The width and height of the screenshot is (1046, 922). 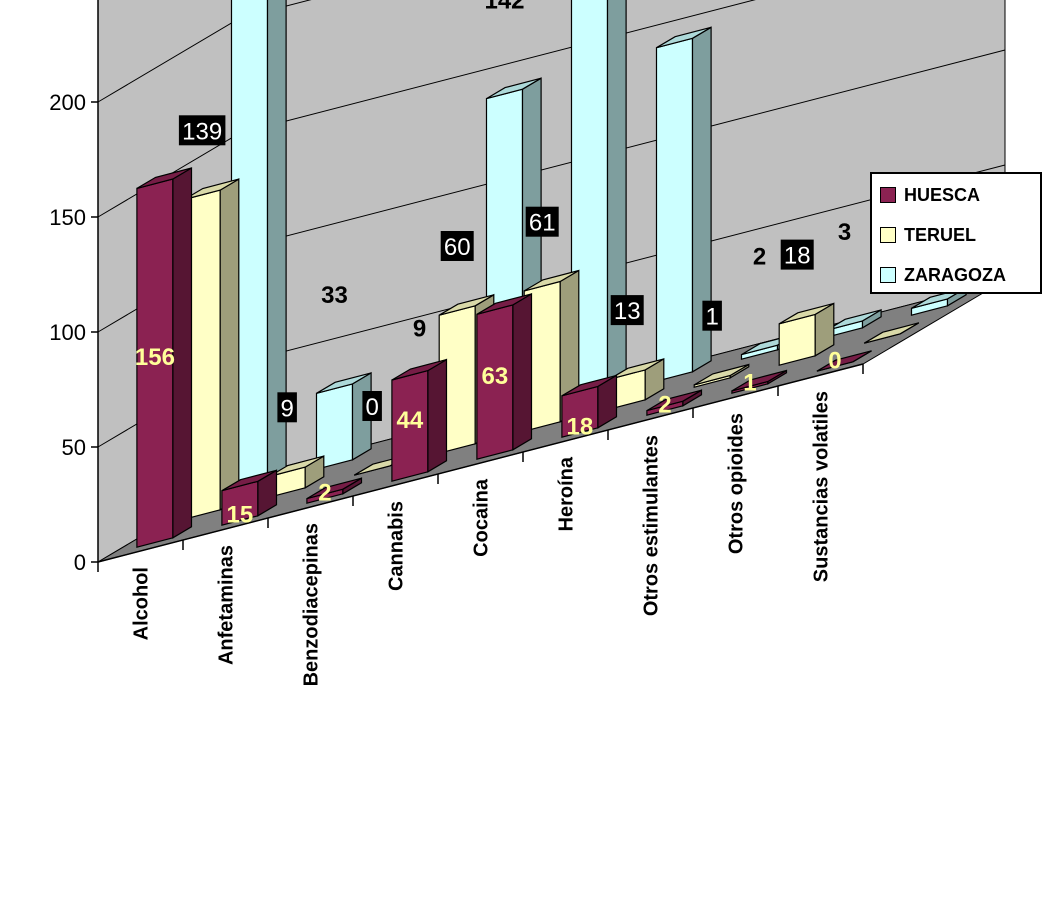 I want to click on legend-label-huesca: HUESCA, so click(x=942, y=194).